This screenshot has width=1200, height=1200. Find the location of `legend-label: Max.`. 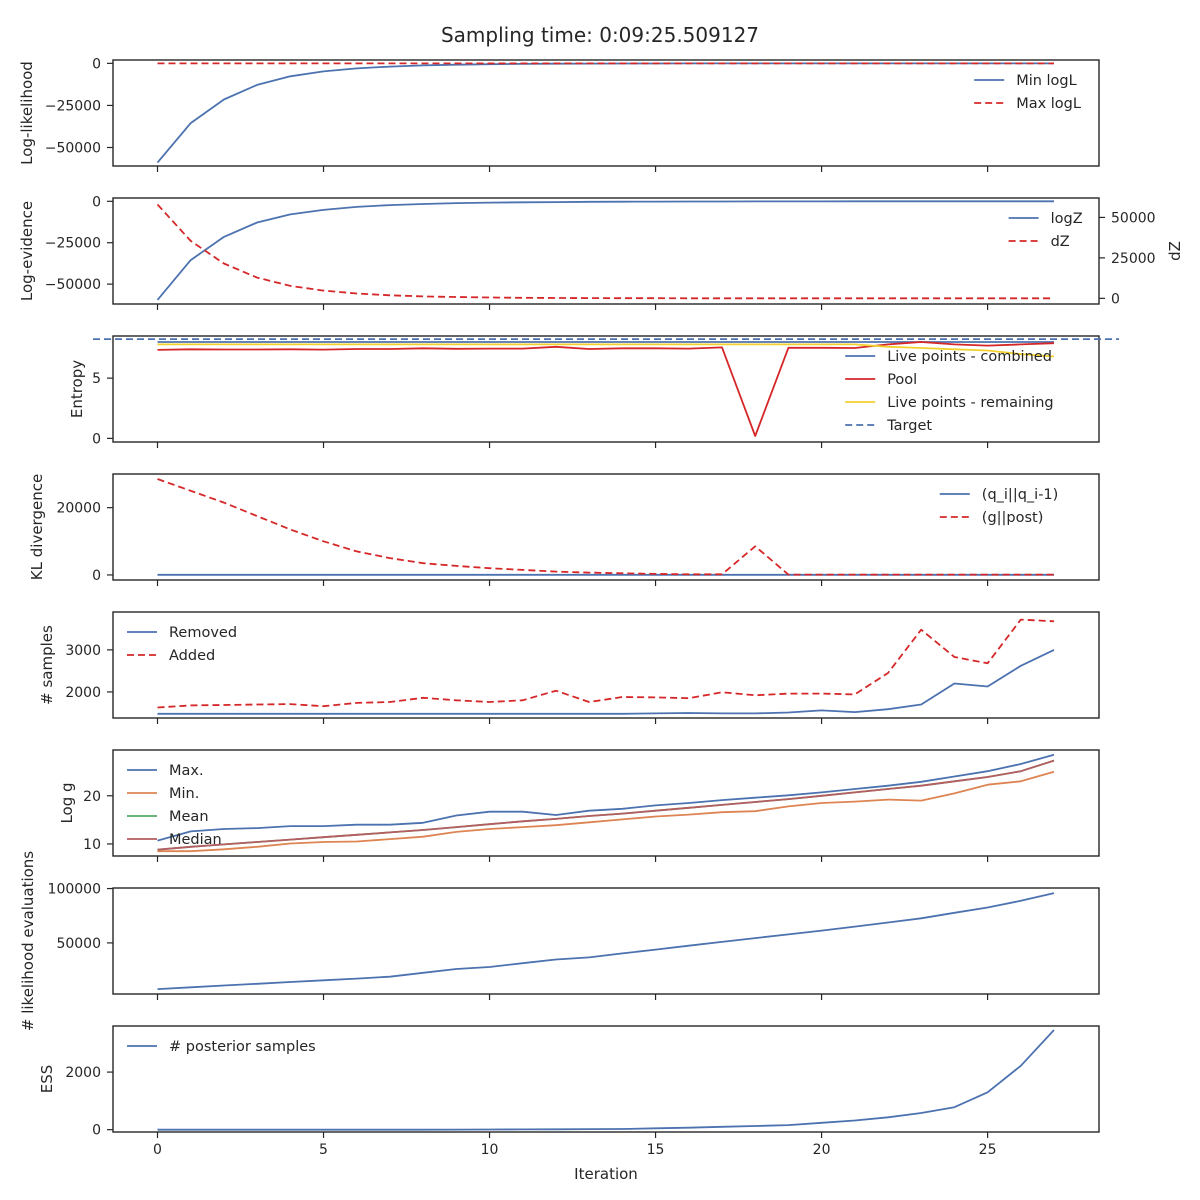

legend-label: Max. is located at coordinates (186, 771).